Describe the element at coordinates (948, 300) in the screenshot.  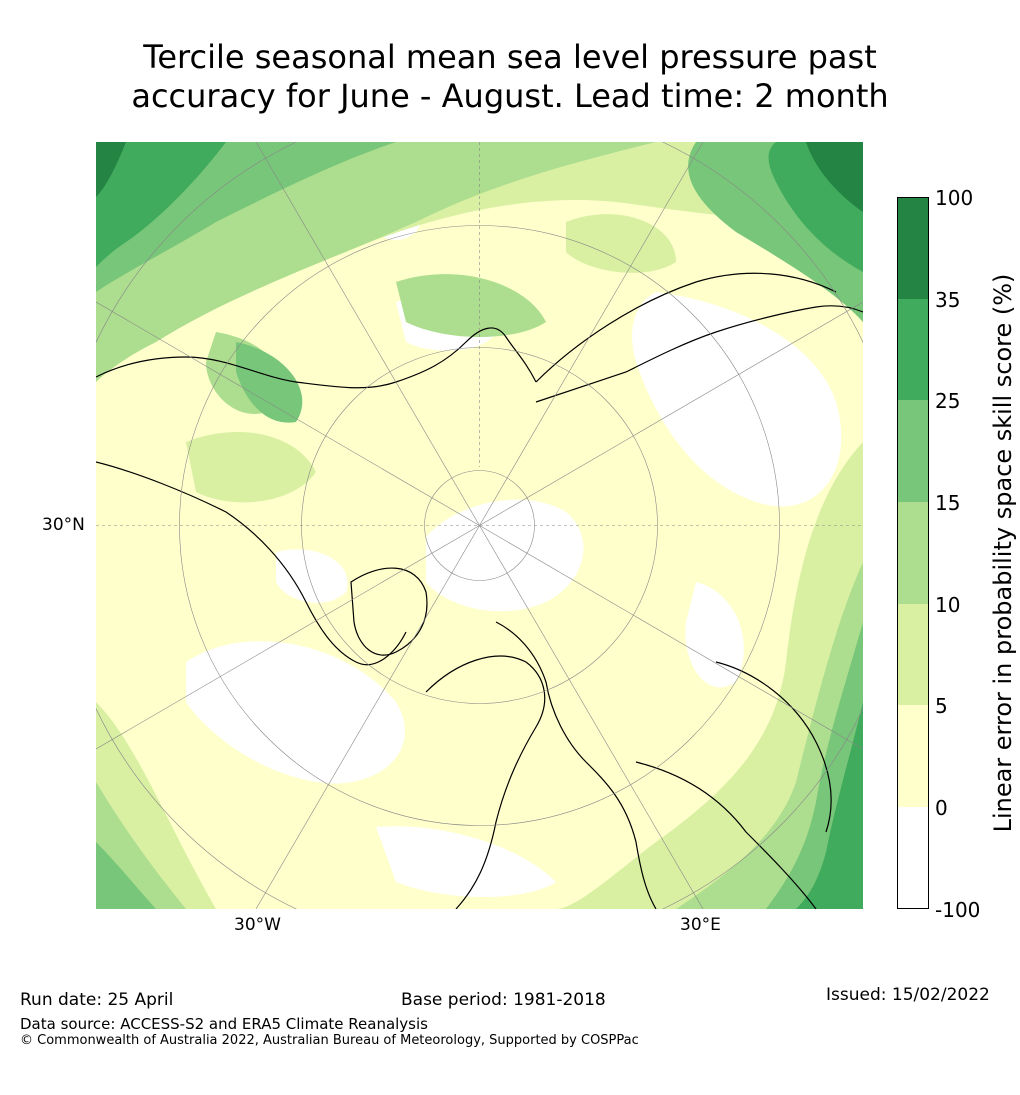
I see `colorbar-tick: 35` at that location.